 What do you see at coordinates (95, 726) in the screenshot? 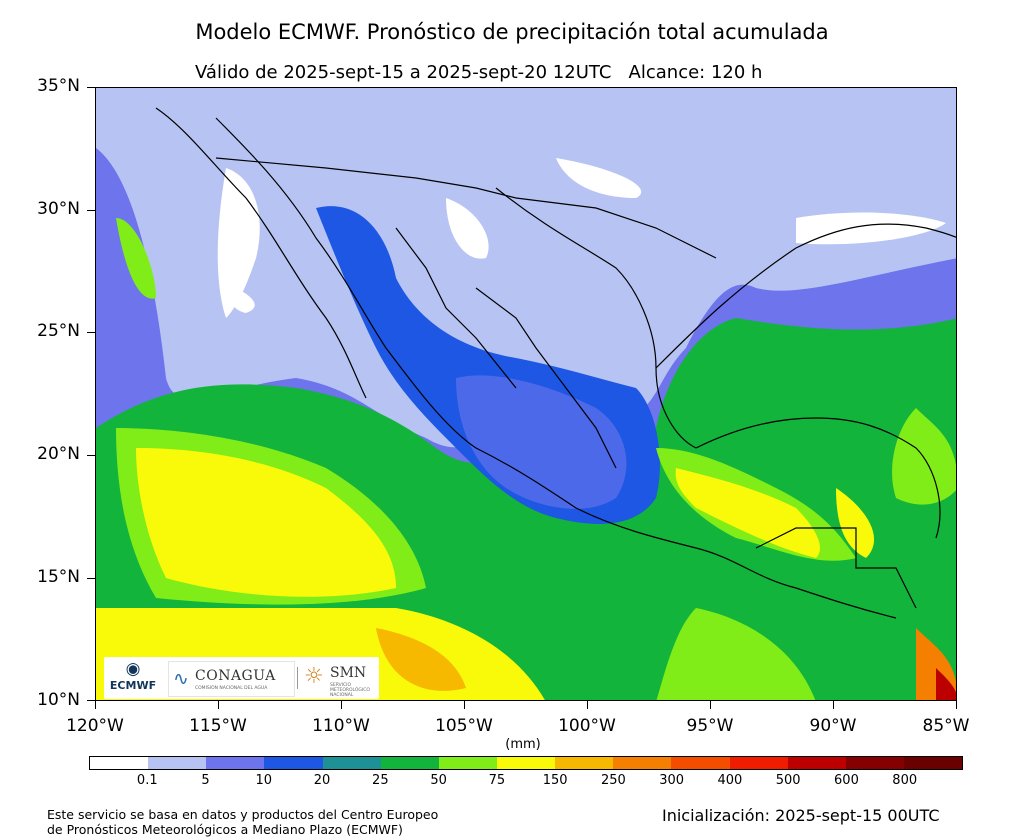
I see `lon-tick-label: 120°W` at bounding box center [95, 726].